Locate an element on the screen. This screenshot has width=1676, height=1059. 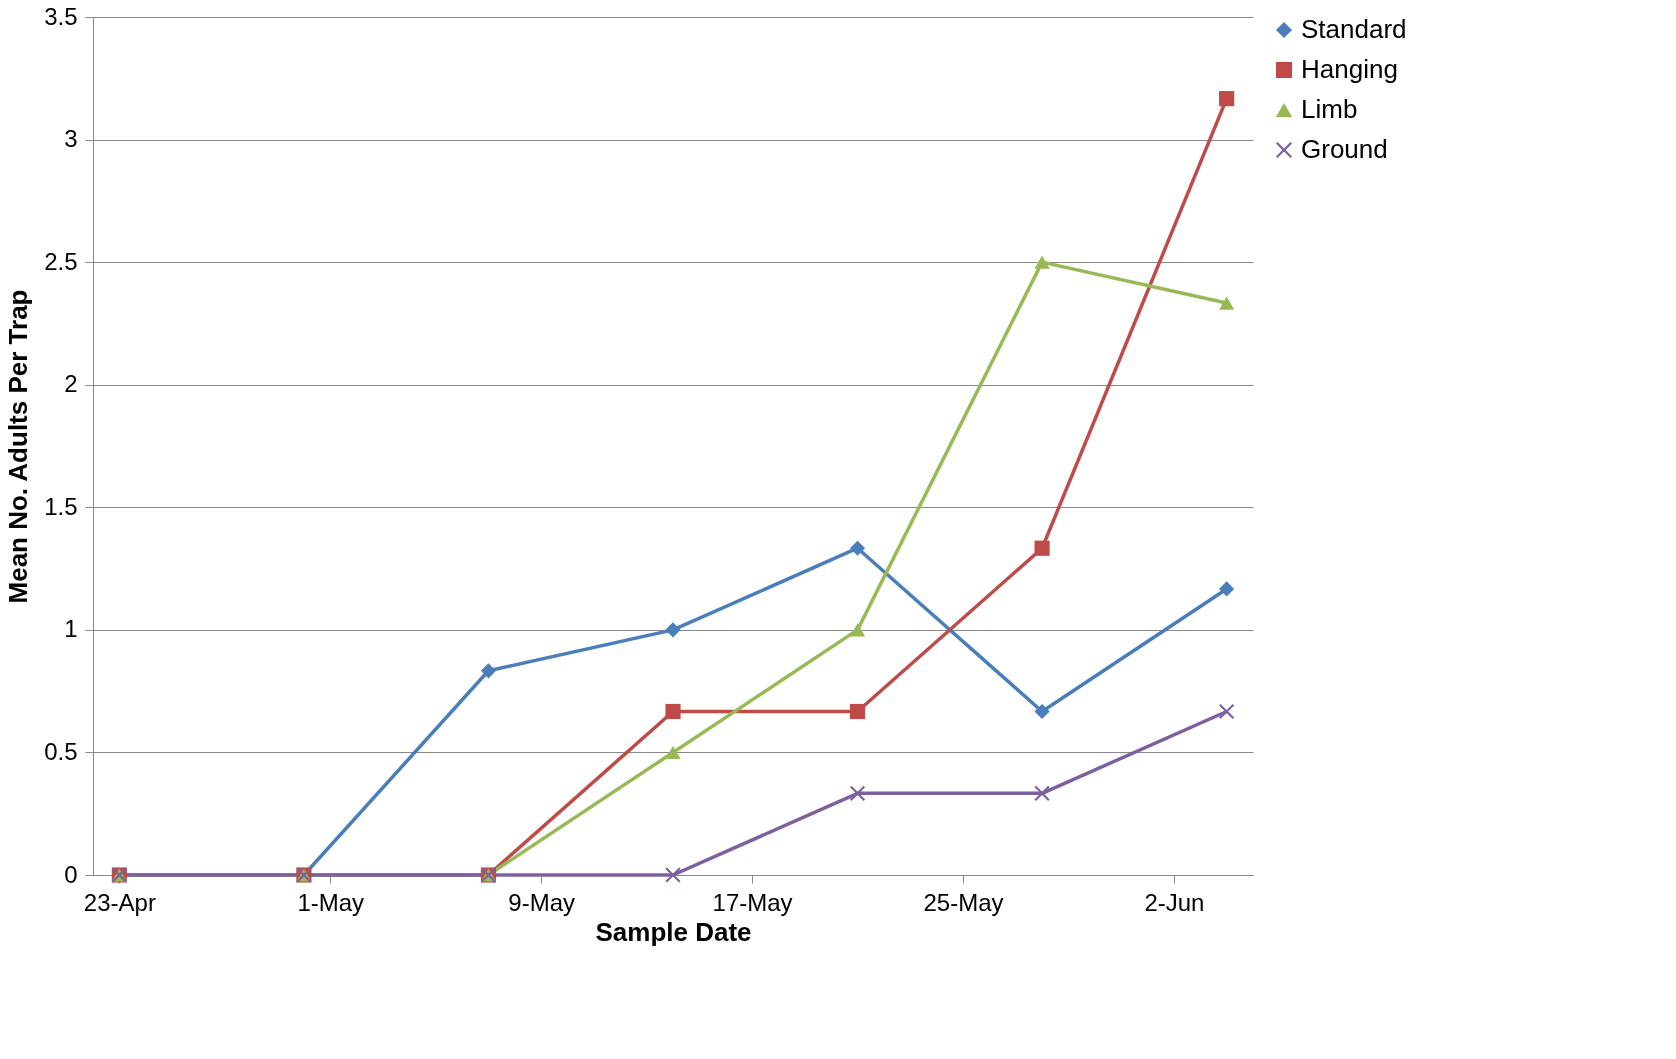
x-tick-label: 23-Apr is located at coordinates (119, 902).